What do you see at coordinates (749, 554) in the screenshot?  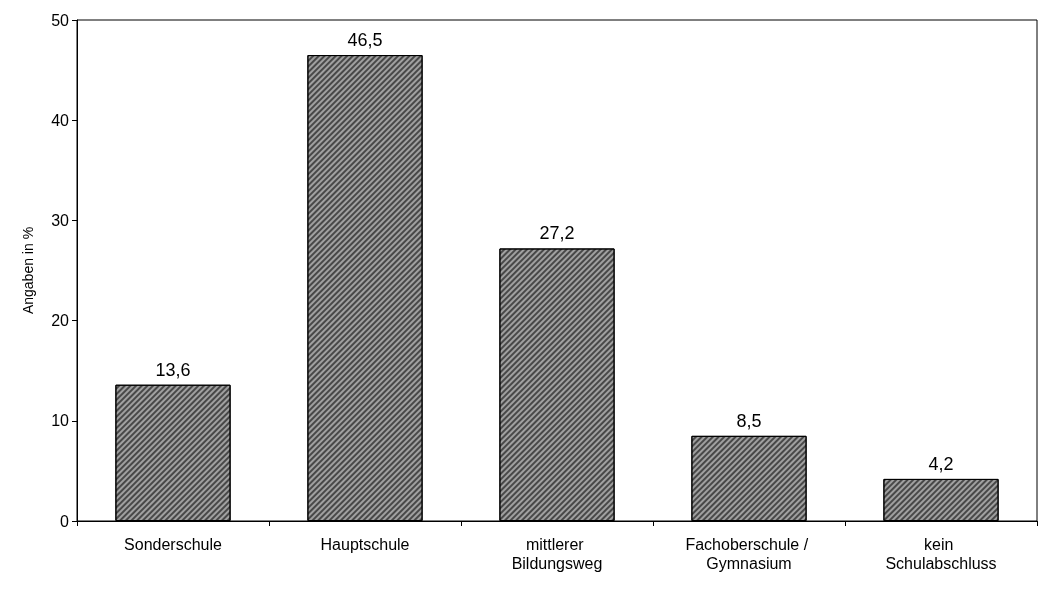 I see `x-tick-label: Fachoberschule / Gymnasium` at bounding box center [749, 554].